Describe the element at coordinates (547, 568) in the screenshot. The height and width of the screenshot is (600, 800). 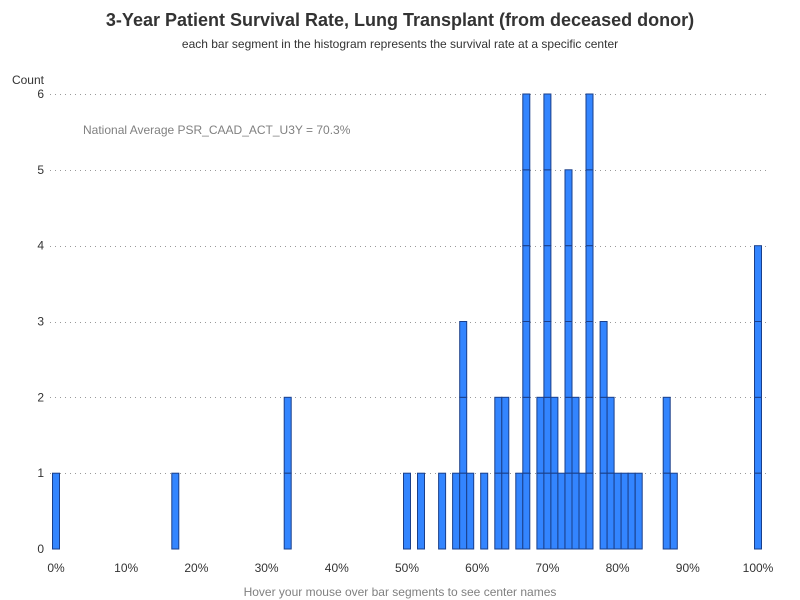
I see `x-tick-label: 70%` at that location.